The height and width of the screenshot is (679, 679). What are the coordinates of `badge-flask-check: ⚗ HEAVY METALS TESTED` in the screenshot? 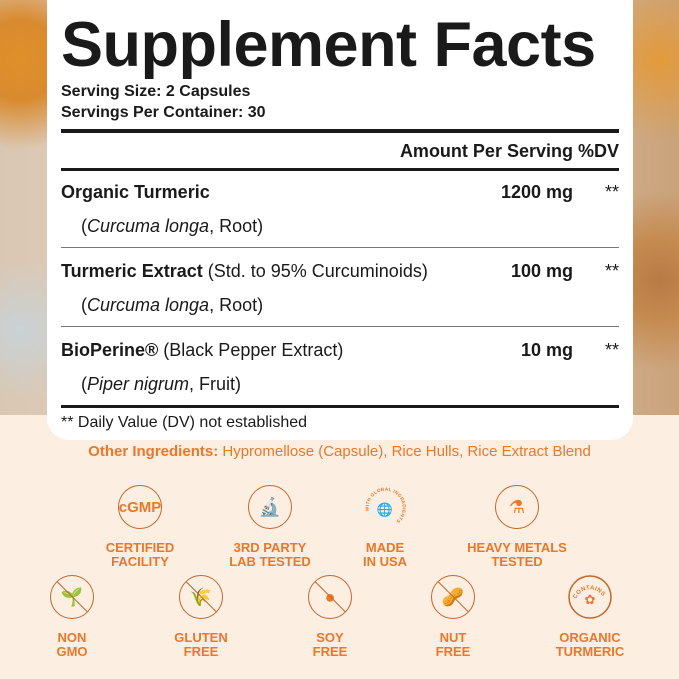 It's located at (517, 527).